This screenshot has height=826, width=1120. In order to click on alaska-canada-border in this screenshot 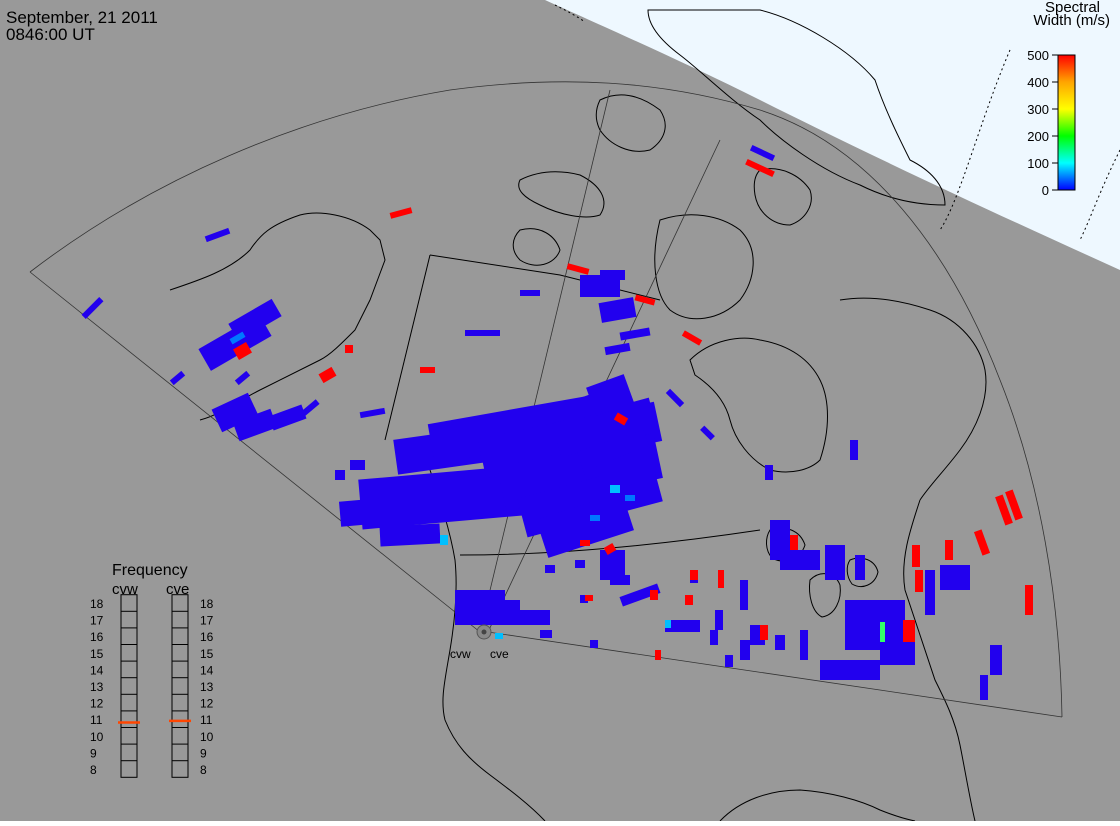, I will do `click(407, 347)`.